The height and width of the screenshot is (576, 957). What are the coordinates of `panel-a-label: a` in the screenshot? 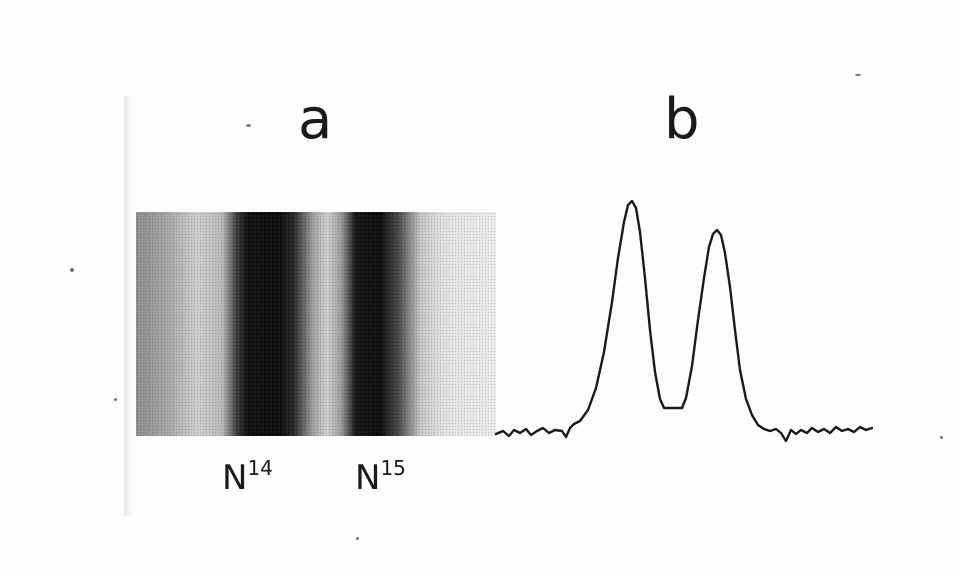 It's located at (315, 119).